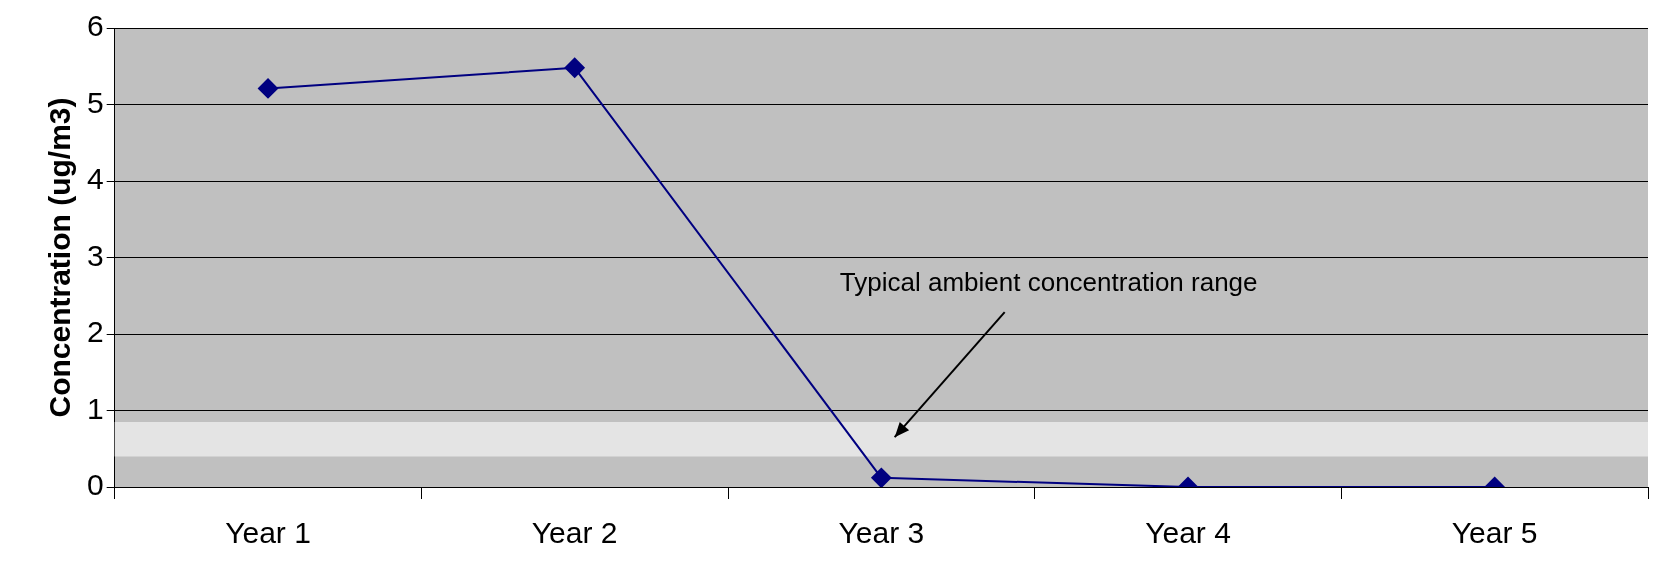  What do you see at coordinates (95, 102) in the screenshot?
I see `y-tick-label: 5` at bounding box center [95, 102].